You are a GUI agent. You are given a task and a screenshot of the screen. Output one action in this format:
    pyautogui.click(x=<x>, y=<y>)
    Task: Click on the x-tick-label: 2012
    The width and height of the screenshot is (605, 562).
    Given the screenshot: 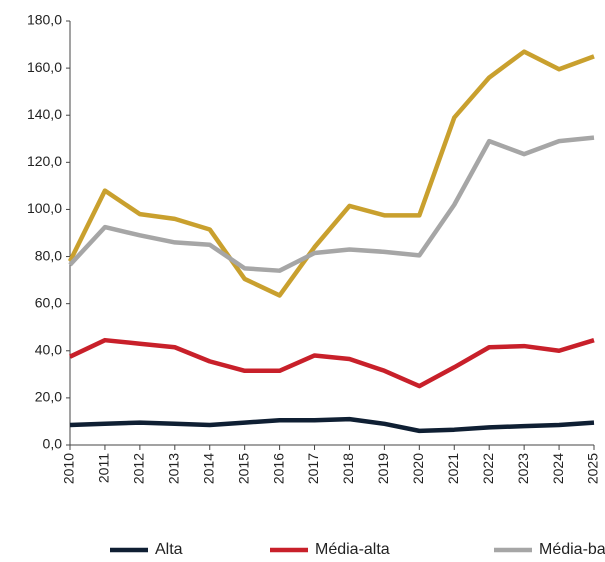 What is the action you would take?
    pyautogui.click(x=139, y=468)
    